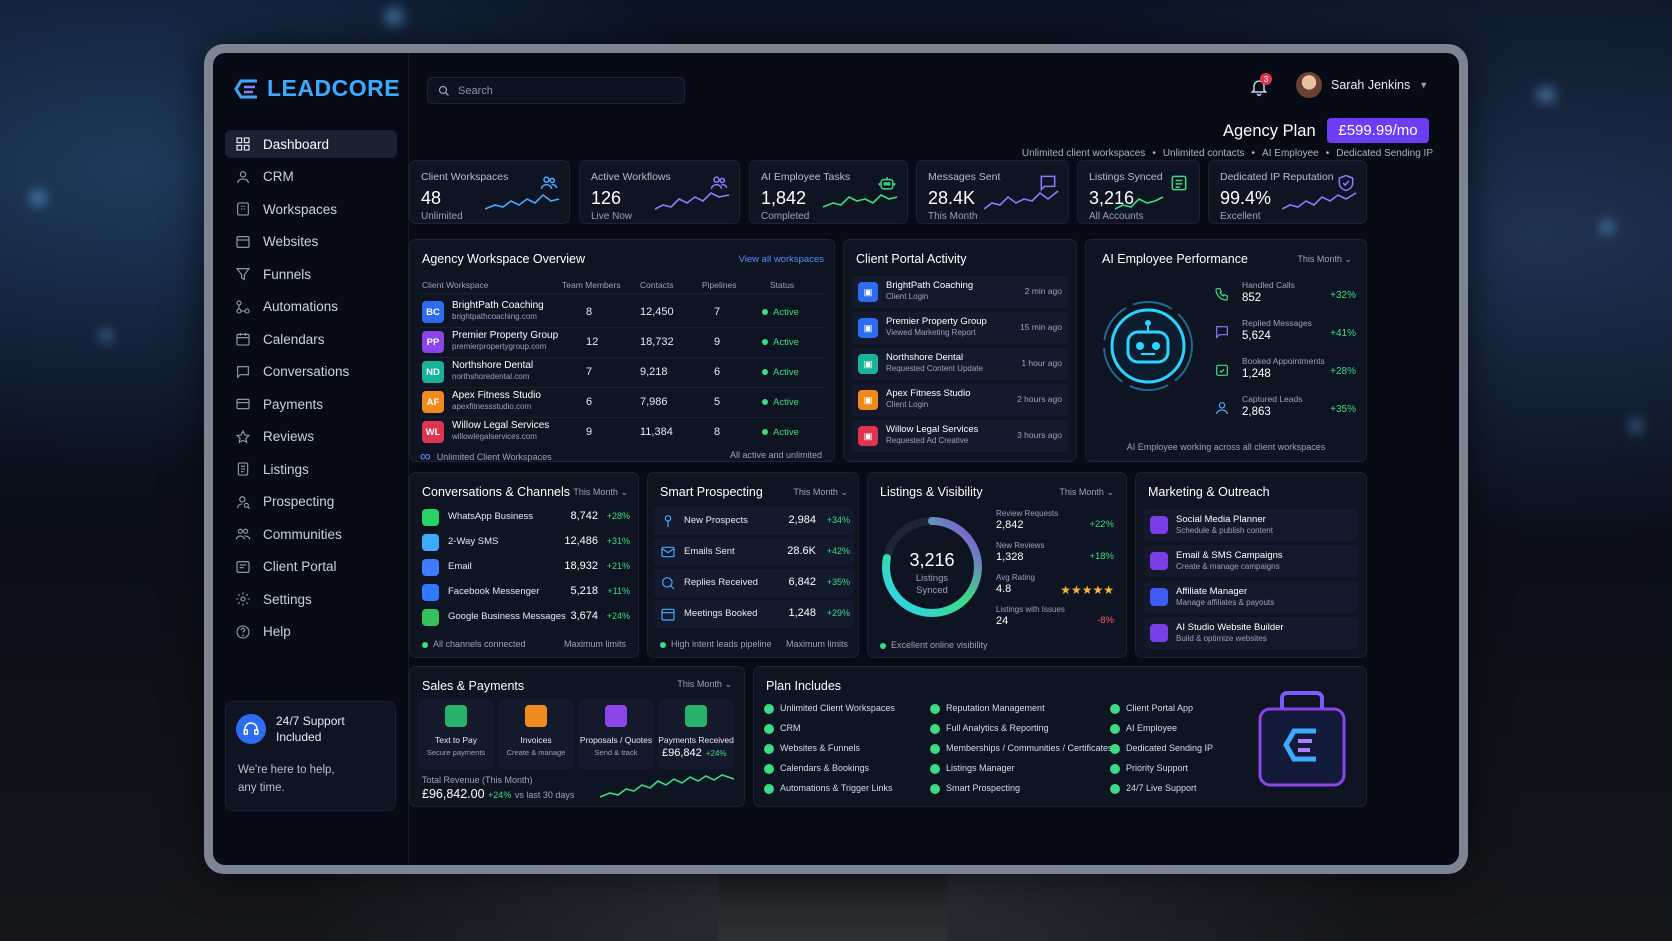 The width and height of the screenshot is (1672, 941). What do you see at coordinates (525, 618) in the screenshot?
I see `channel-row: Google Business Messages 3,674 +24%` at bounding box center [525, 618].